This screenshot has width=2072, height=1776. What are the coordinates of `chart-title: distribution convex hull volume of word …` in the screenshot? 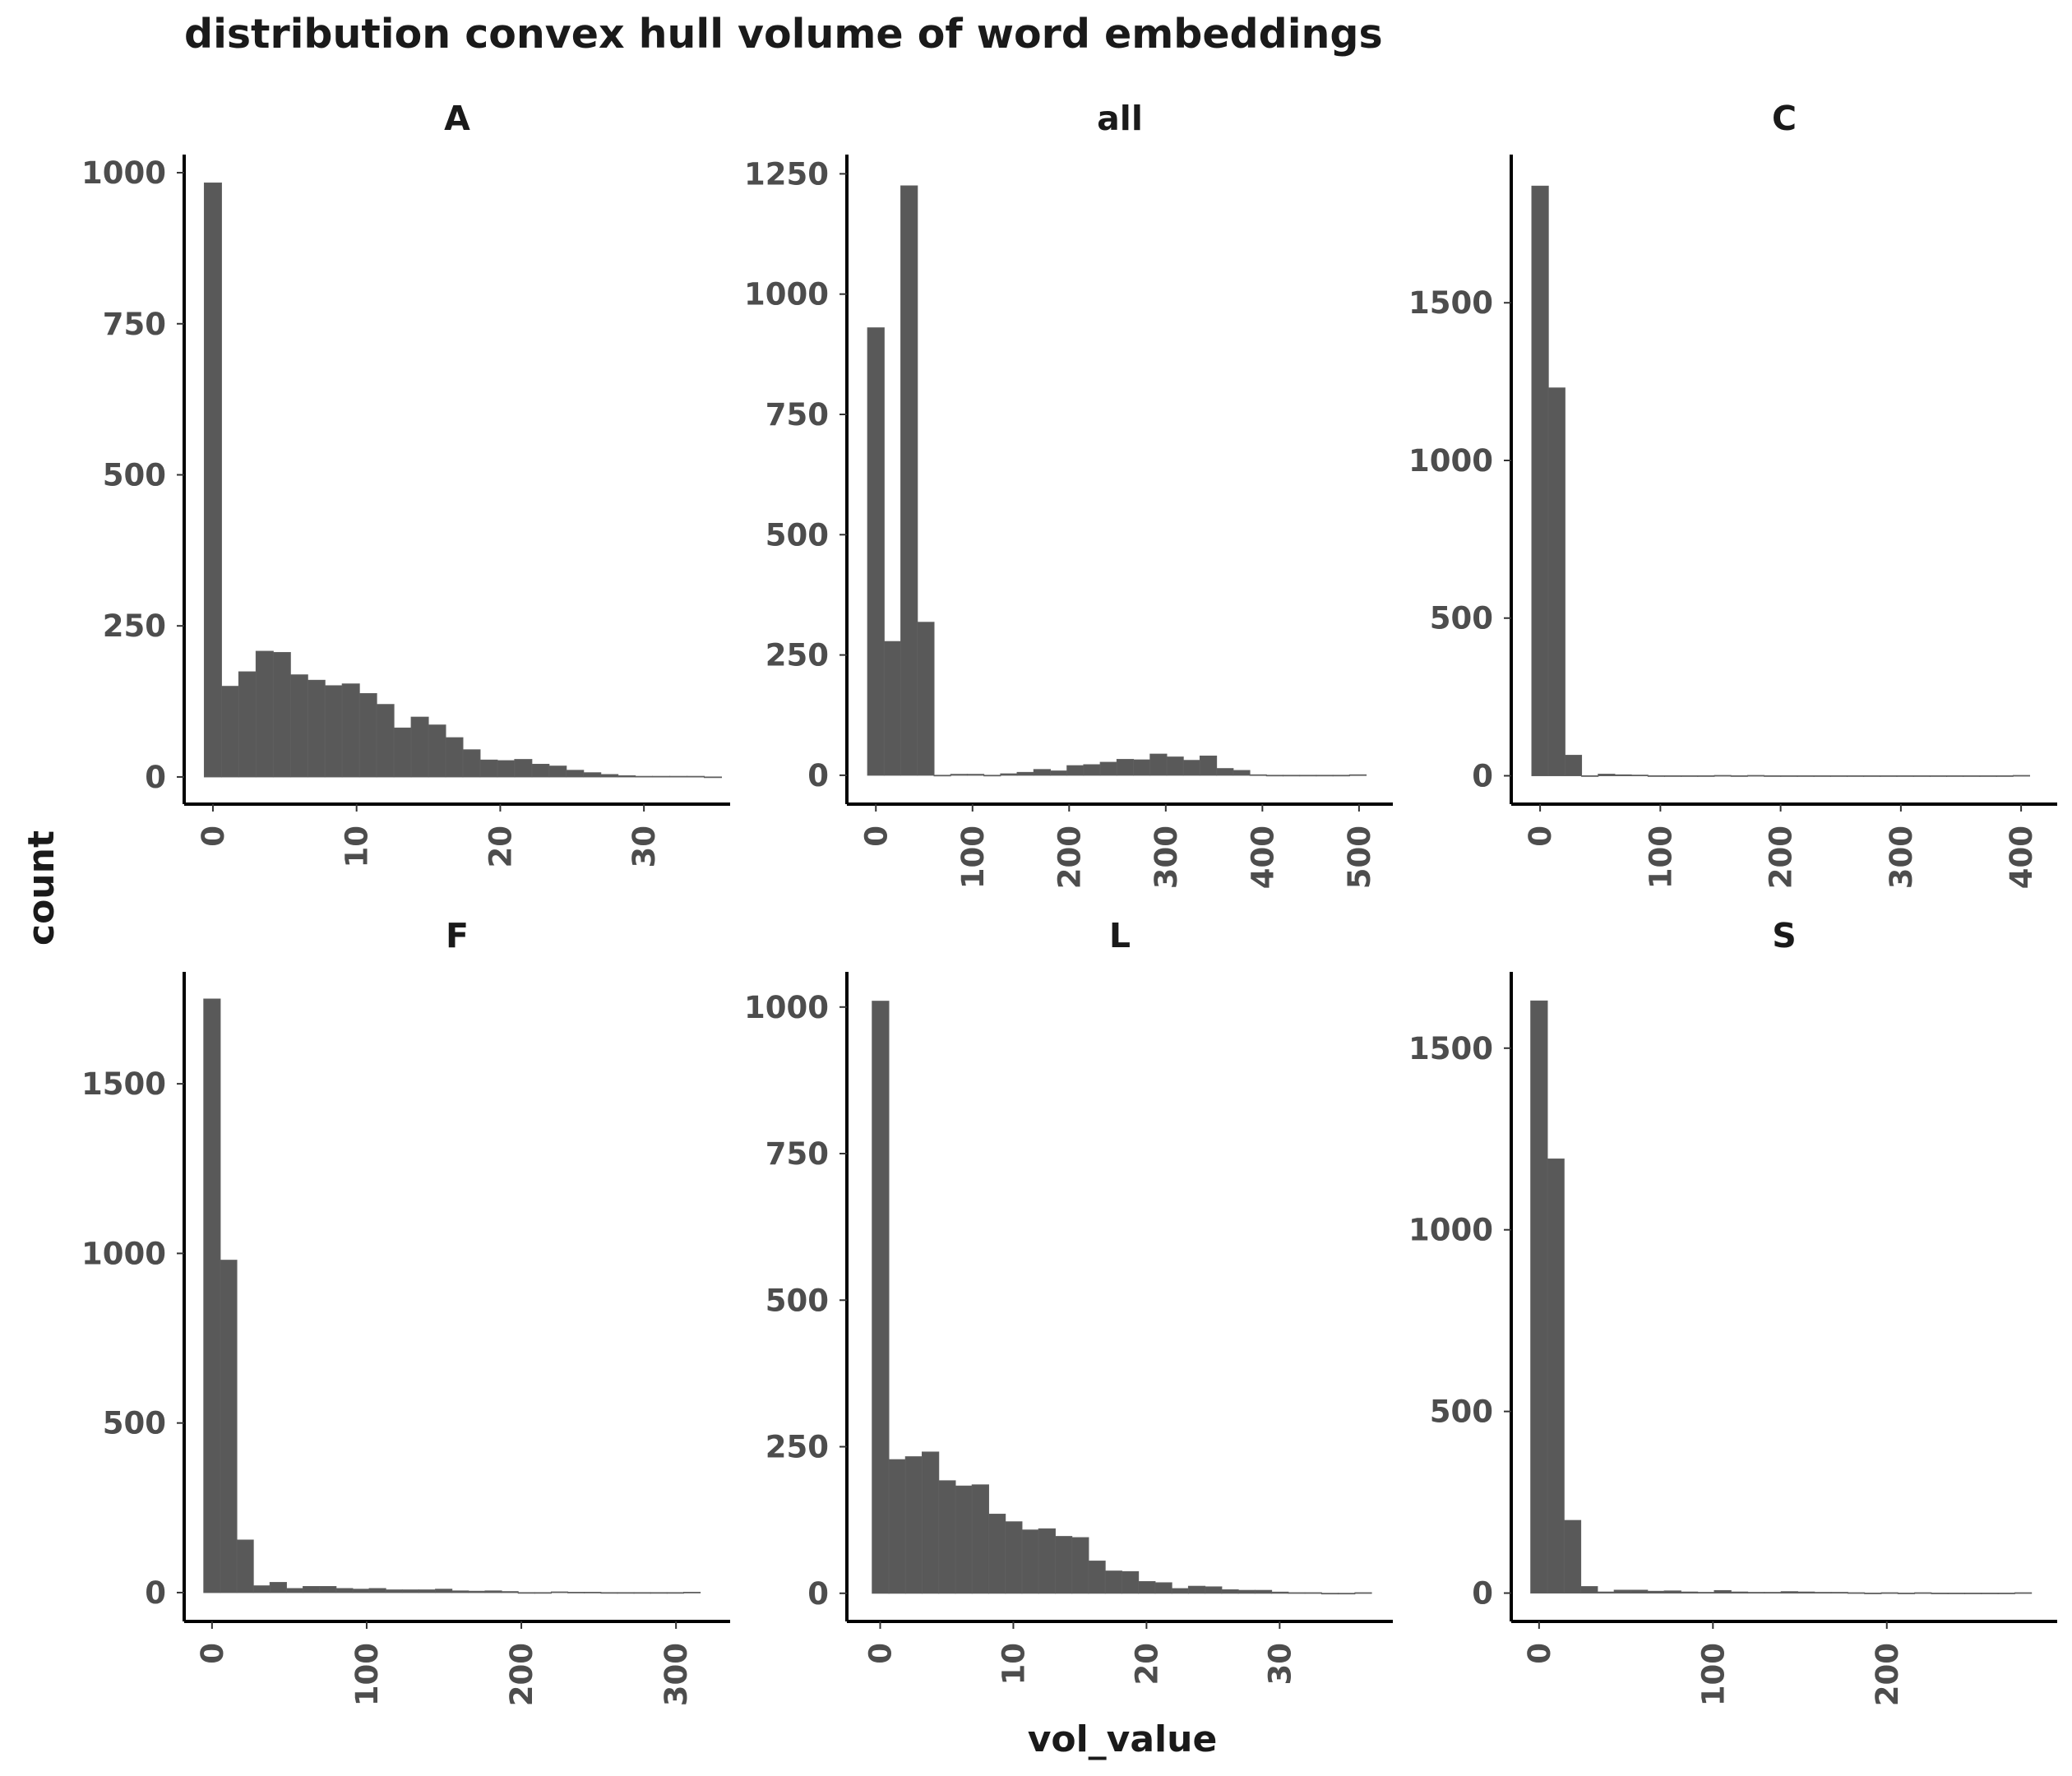 It's located at (783, 34).